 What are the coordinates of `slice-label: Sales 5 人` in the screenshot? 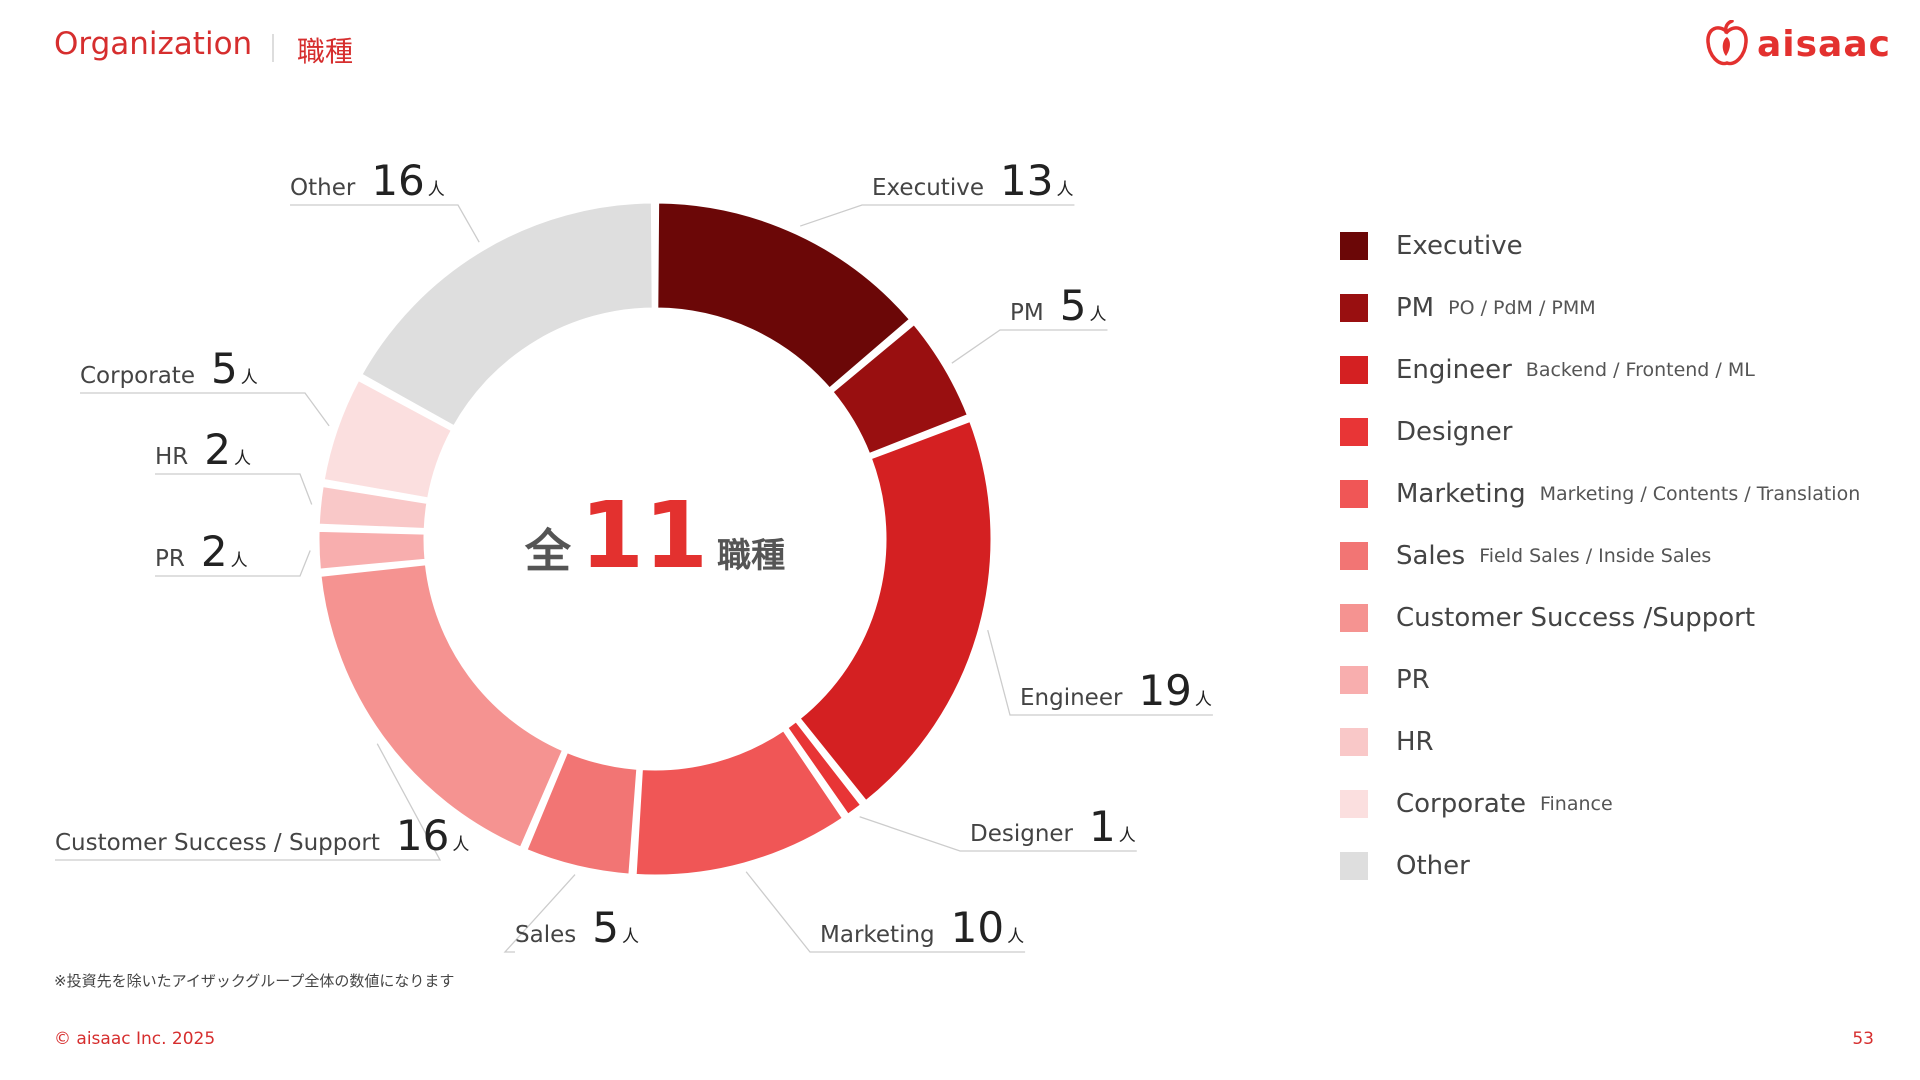 It's located at (577, 927).